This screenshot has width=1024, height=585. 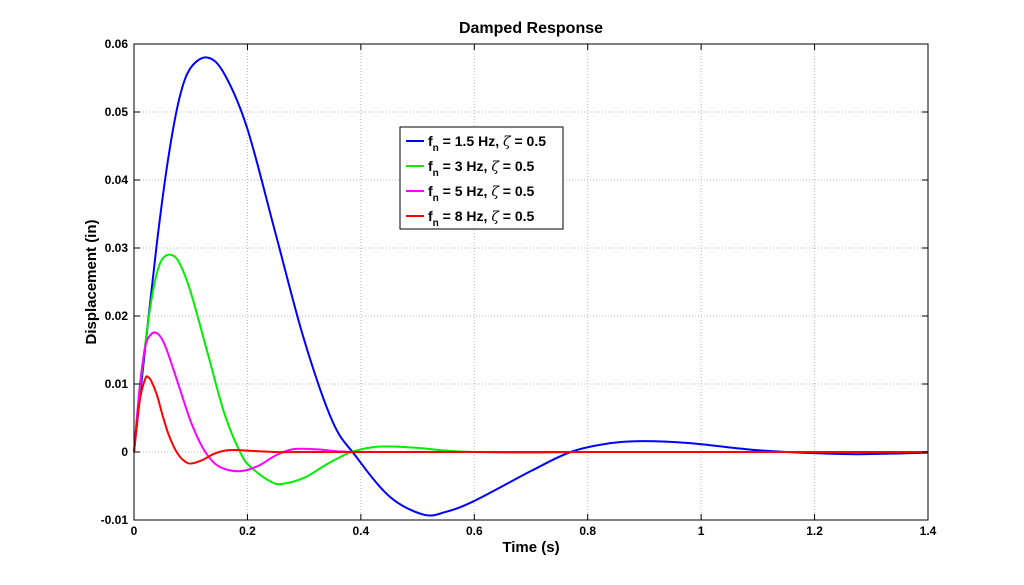 I want to click on legend-box, so click(x=481, y=178).